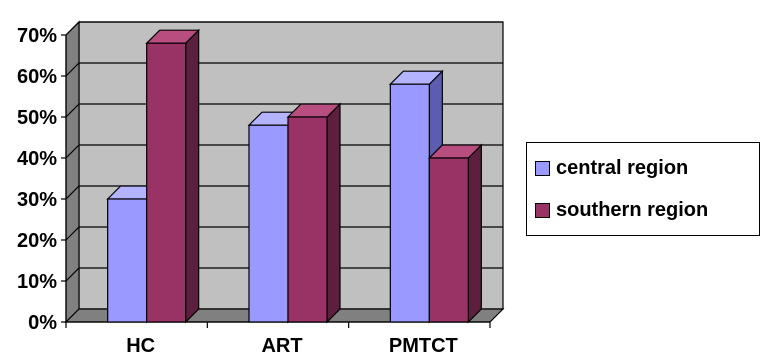 The width and height of the screenshot is (761, 358). What do you see at coordinates (140, 346) in the screenshot?
I see `x-category-label-hc: HC` at bounding box center [140, 346].